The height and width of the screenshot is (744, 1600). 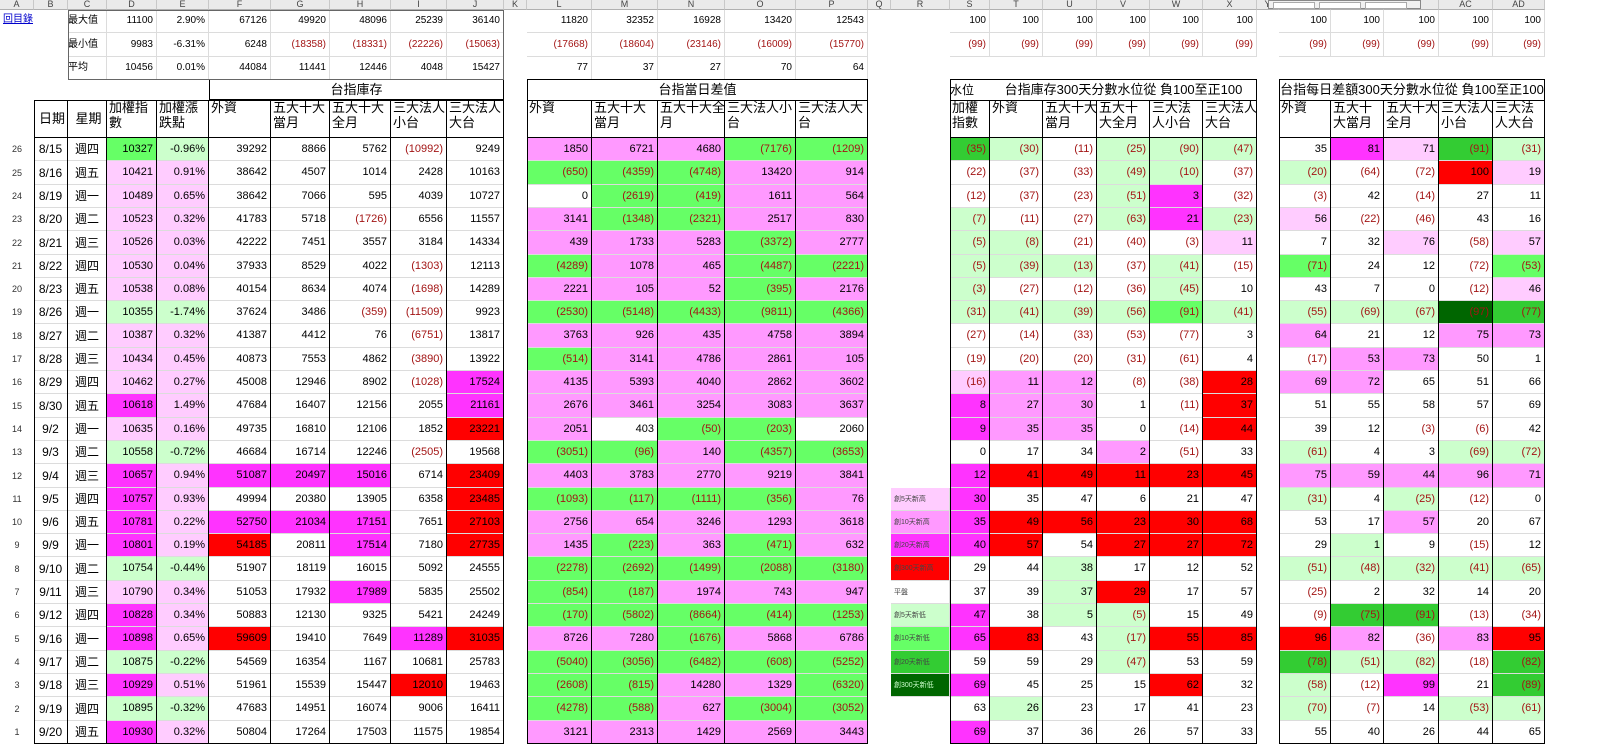 I want to click on cell-e: -0.22%, so click(x=183, y=662).